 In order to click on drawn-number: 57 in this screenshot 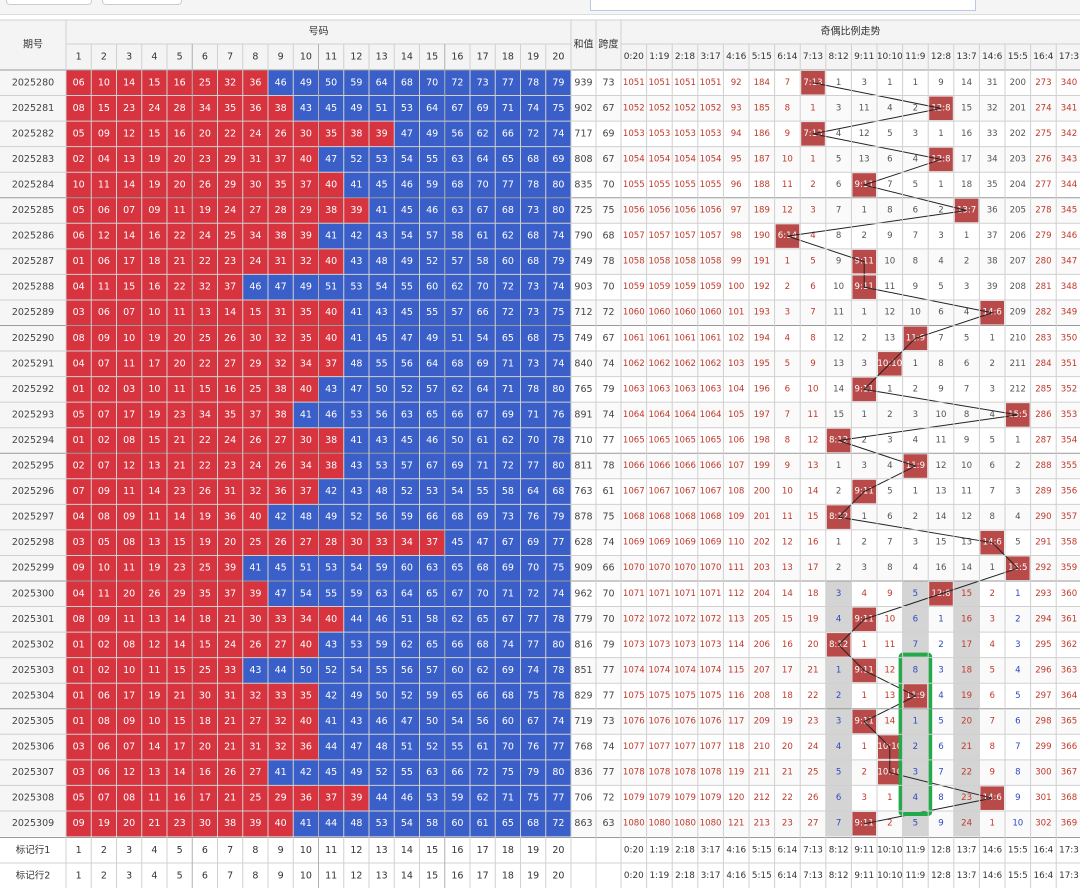, I will do `click(432, 236)`.